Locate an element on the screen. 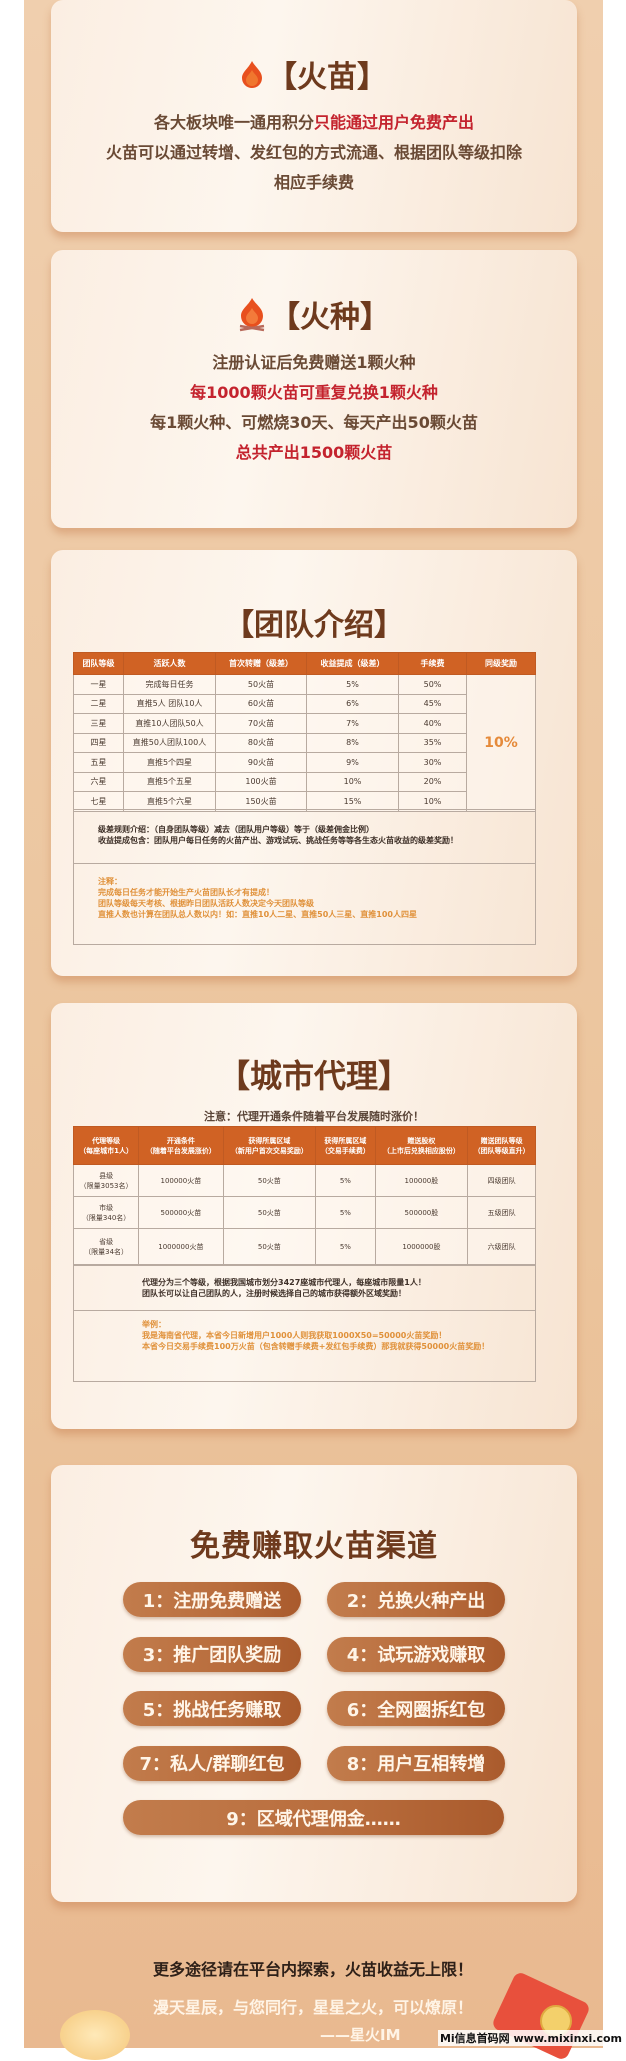 This screenshot has width=626, height=2061. watermark: Mi信息首码网 www.mixinxi.com is located at coordinates (530, 2038).